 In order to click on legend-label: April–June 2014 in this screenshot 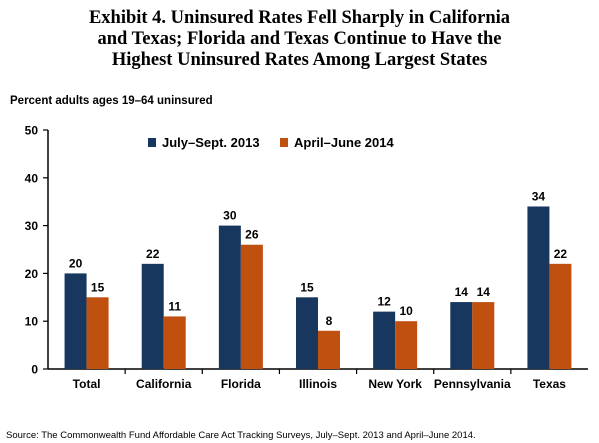, I will do `click(344, 142)`.